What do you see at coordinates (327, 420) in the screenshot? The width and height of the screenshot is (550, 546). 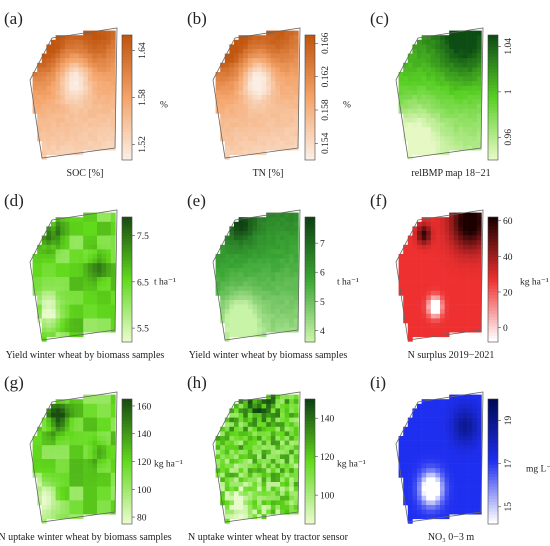 I see `colorbar-tick-label: 140` at bounding box center [327, 420].